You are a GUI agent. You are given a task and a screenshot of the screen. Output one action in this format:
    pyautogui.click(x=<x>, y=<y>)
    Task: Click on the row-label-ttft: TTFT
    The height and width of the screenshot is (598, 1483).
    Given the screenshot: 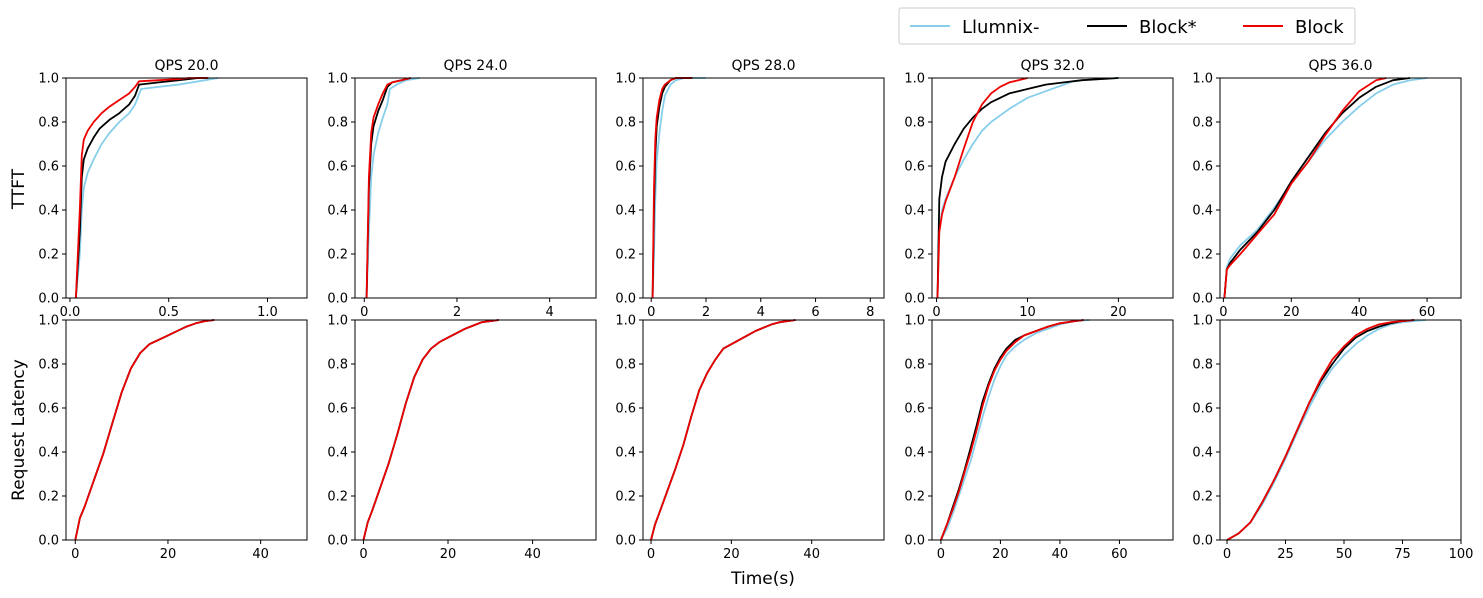 What is the action you would take?
    pyautogui.click(x=19, y=189)
    